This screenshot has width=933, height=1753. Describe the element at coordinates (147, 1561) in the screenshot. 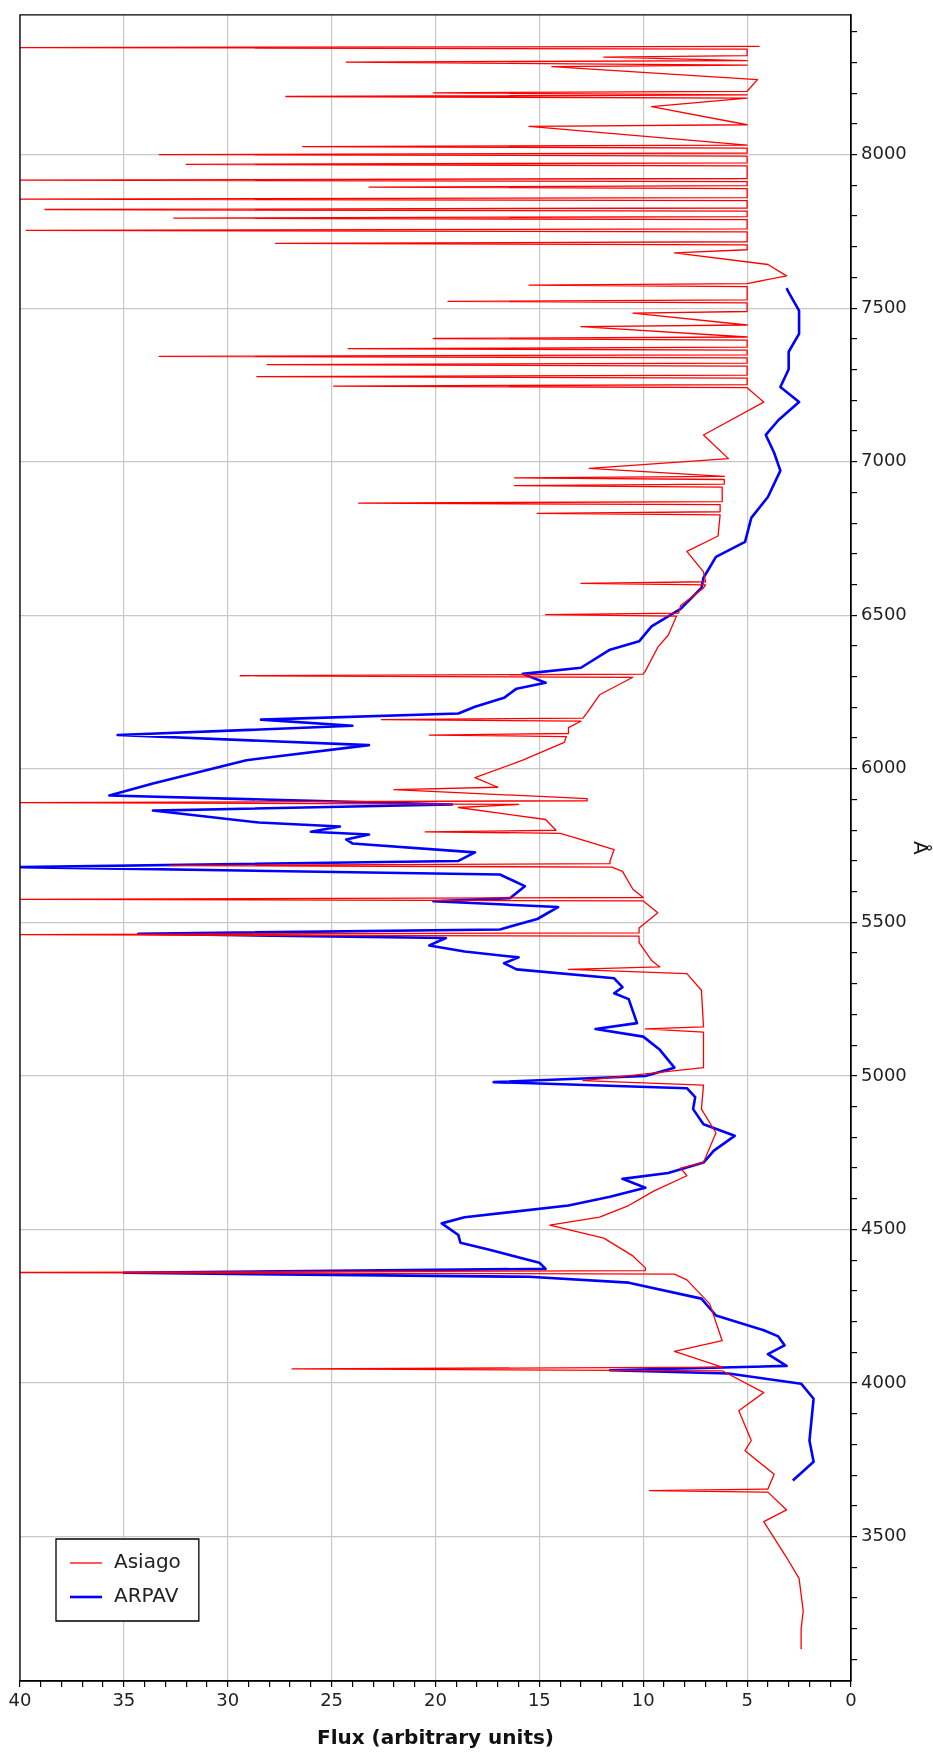

I see `legend-label: Asiago` at that location.